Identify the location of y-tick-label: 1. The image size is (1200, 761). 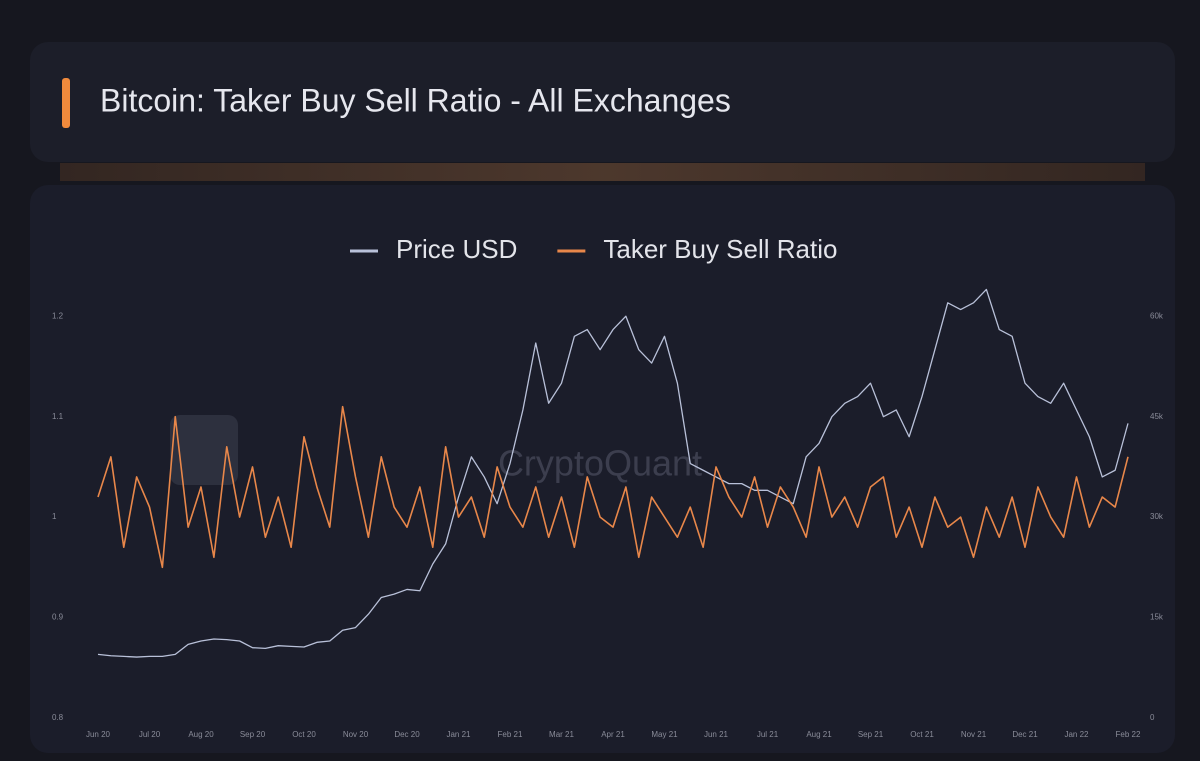
(54, 516).